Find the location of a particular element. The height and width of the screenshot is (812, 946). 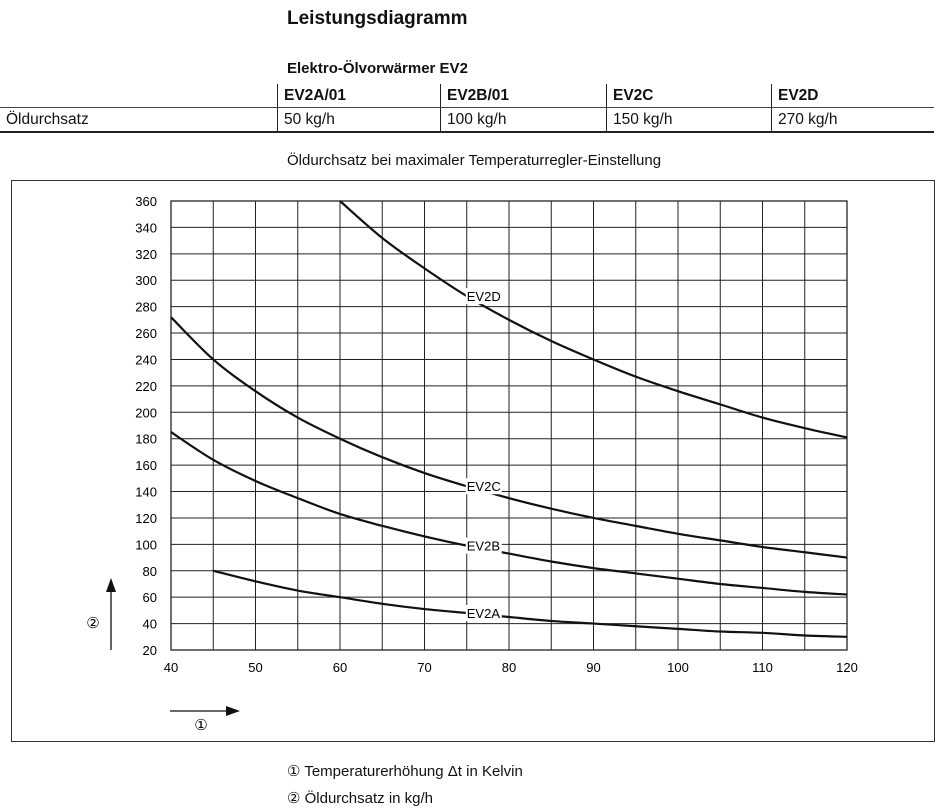

series-label-ev2a: EV2A is located at coordinates (484, 613).